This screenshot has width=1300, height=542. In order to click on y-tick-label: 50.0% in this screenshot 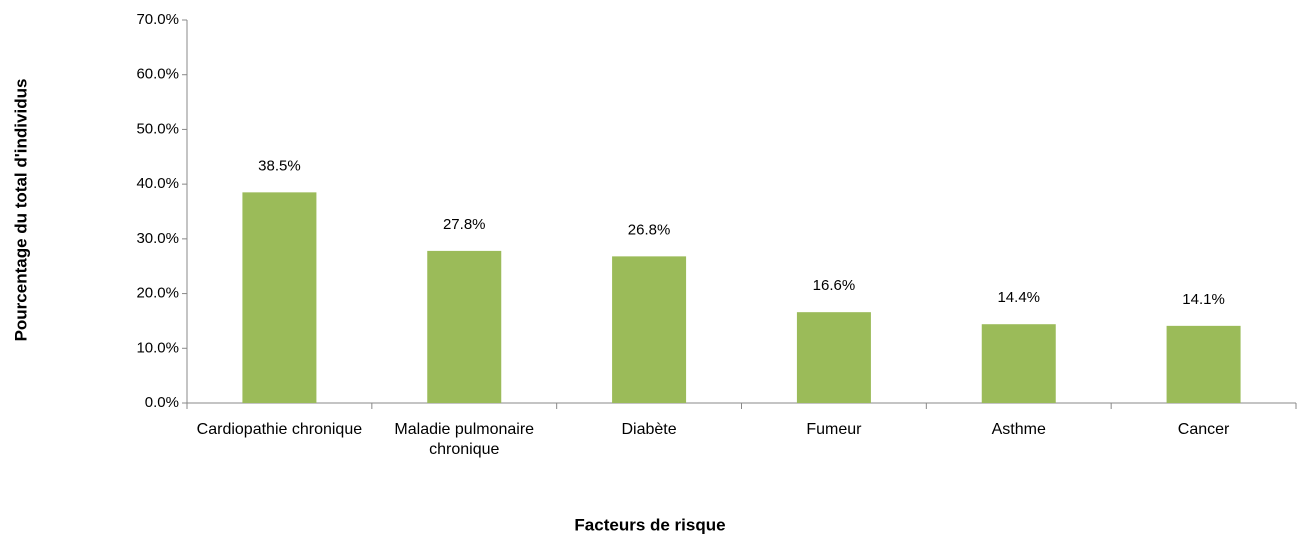, I will do `click(157, 128)`.